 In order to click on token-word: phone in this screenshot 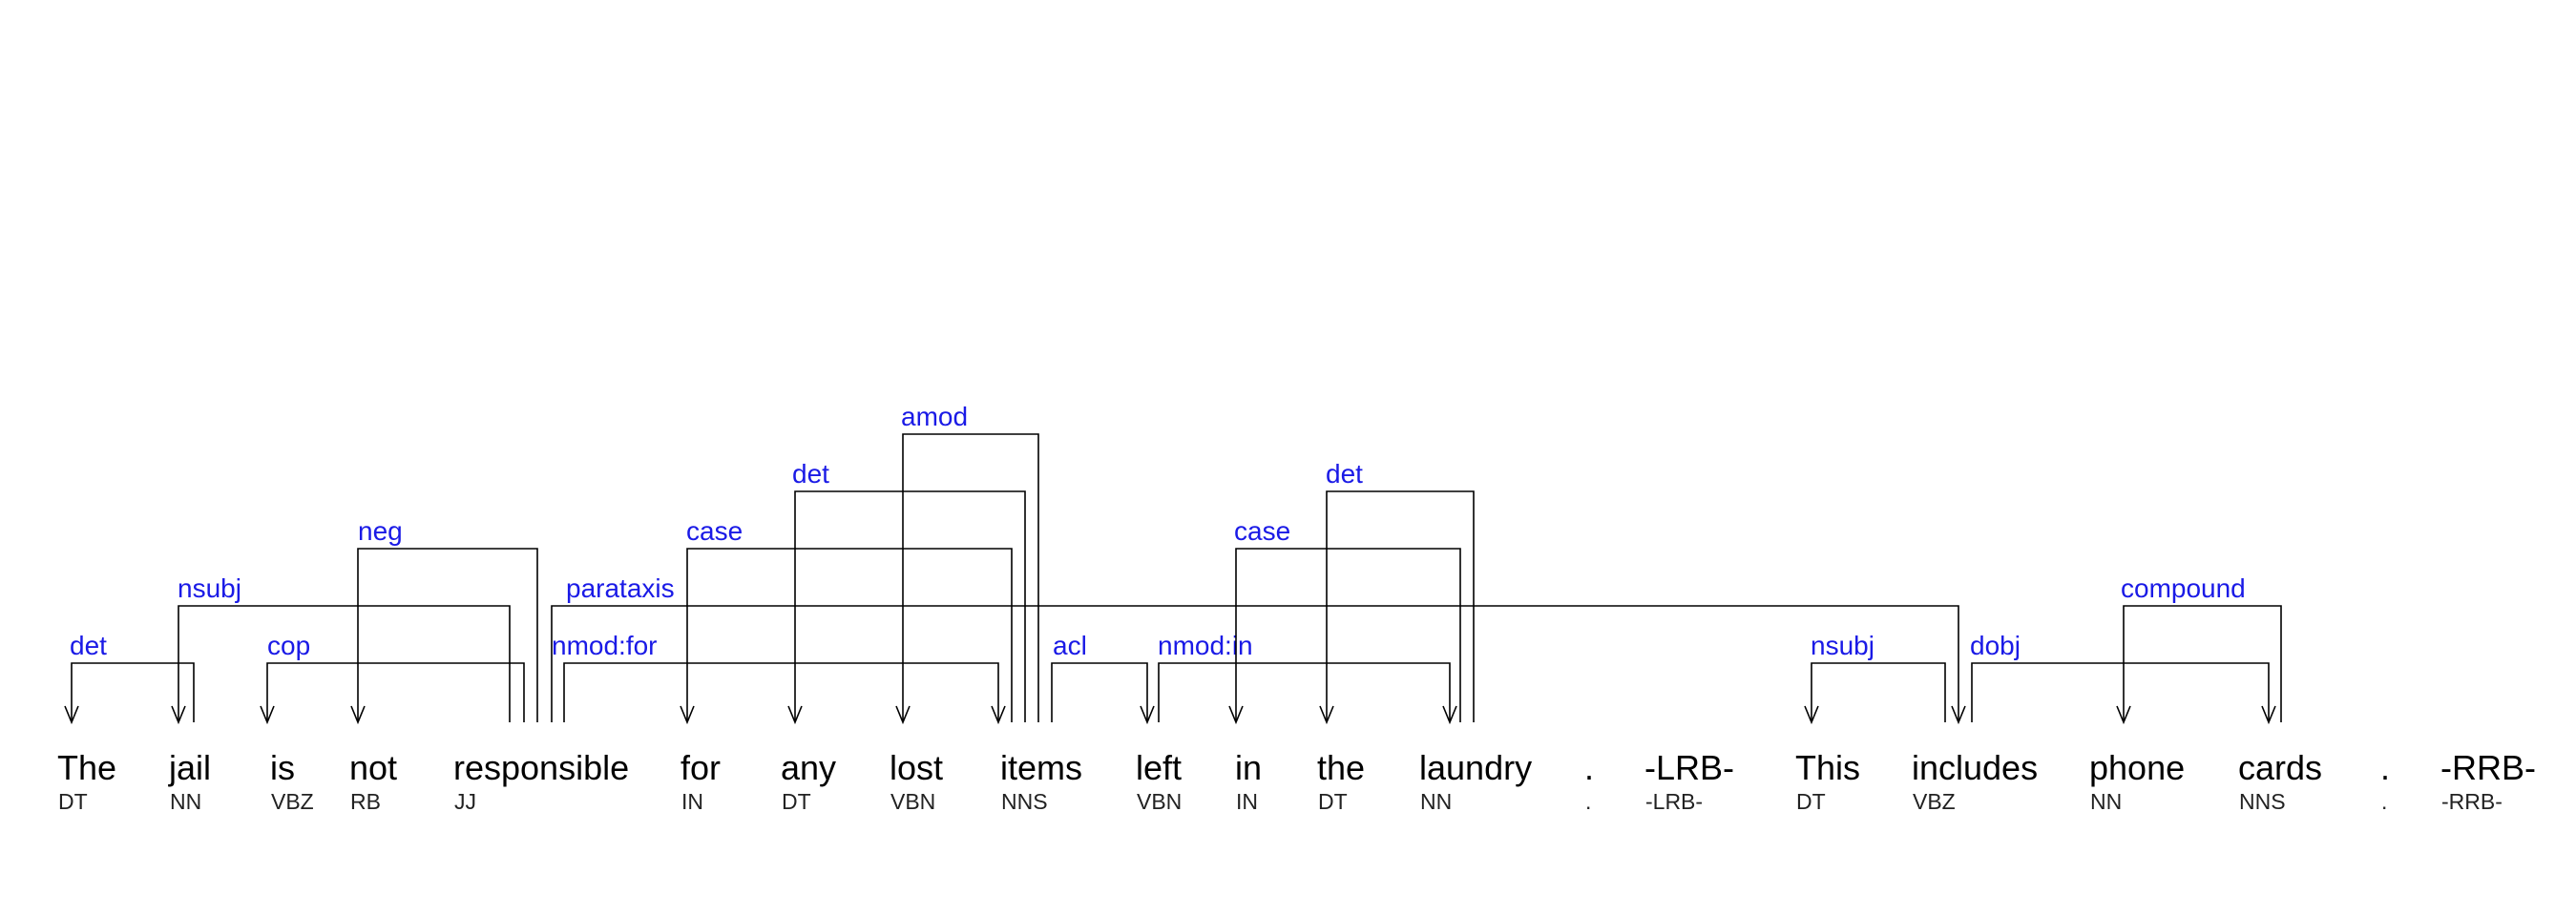, I will do `click(2137, 767)`.